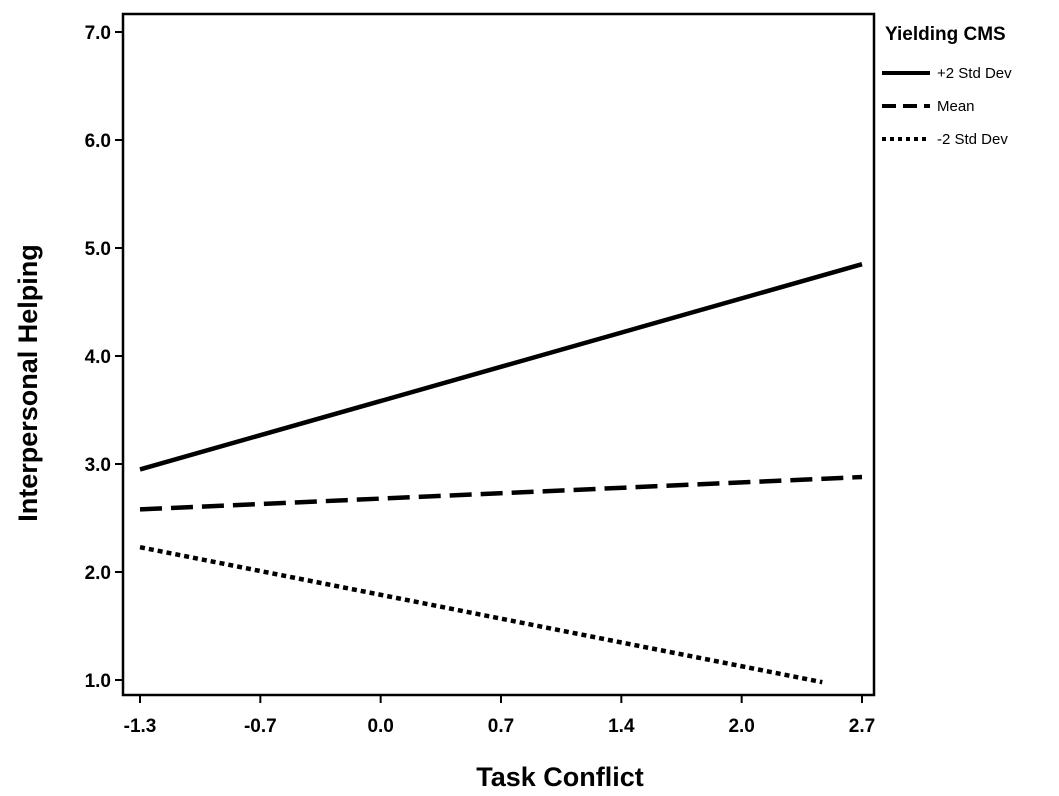 This screenshot has height=796, width=1059. Describe the element at coordinates (98, 141) in the screenshot. I see `y-tick-label: 6.0` at that location.